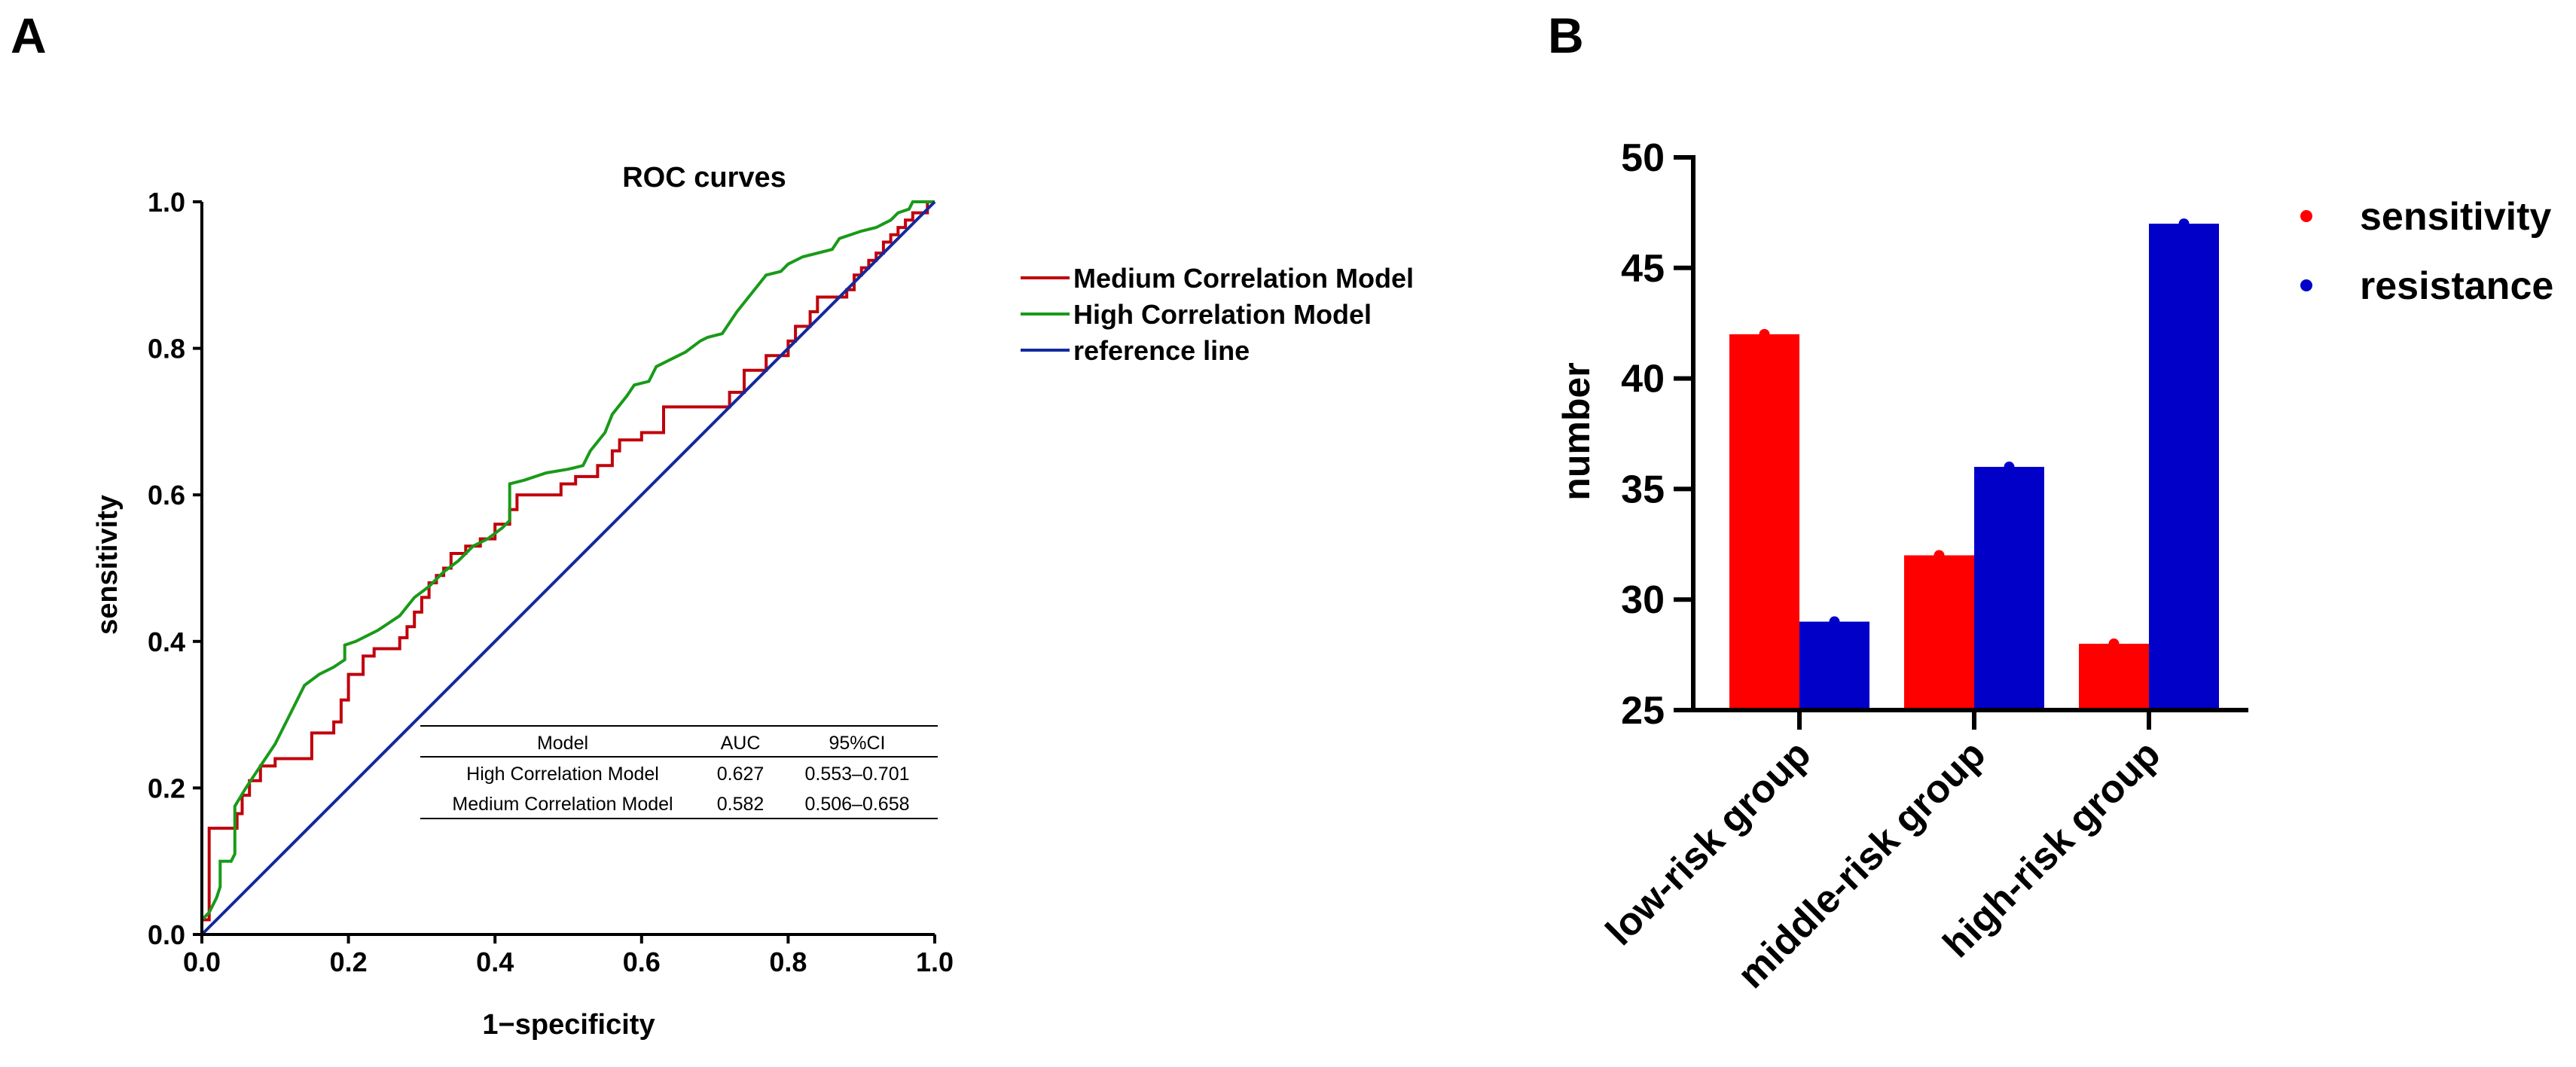  What do you see at coordinates (167, 349) in the screenshot?
I see `roc-y-tick-label: 0.8` at bounding box center [167, 349].